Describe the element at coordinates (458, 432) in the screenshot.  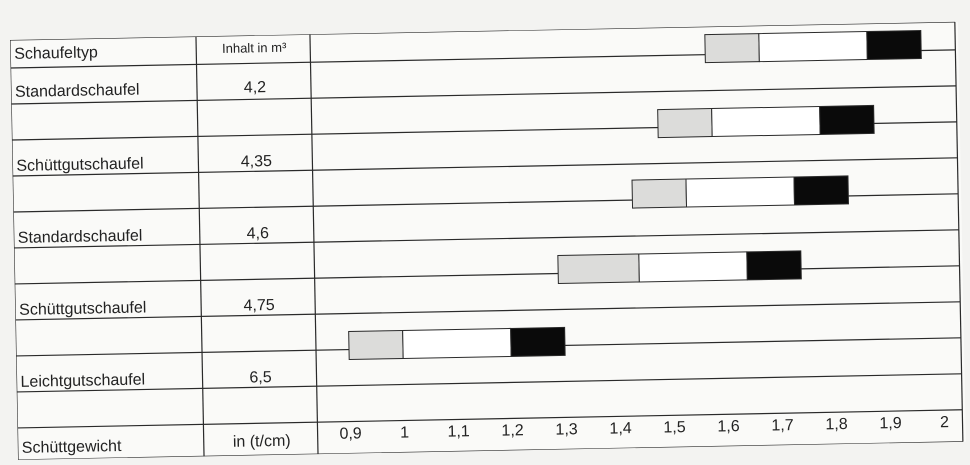
I see `axis-tick-label: 1,1` at that location.